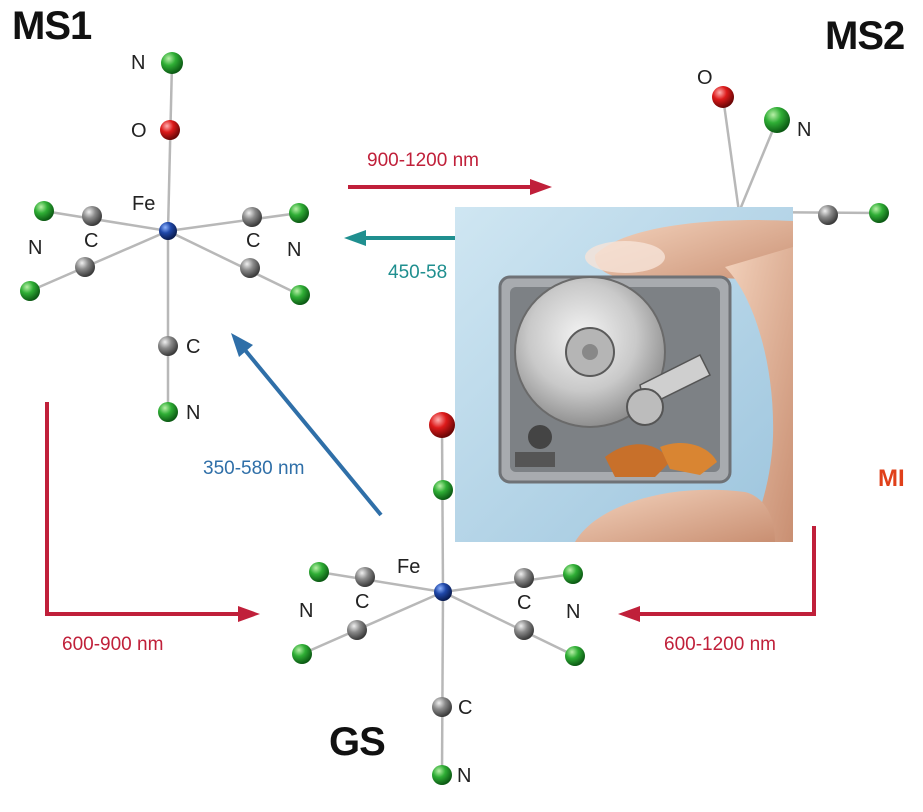  What do you see at coordinates (252, 217) in the screenshot?
I see `ms1-c-right-upper` at bounding box center [252, 217].